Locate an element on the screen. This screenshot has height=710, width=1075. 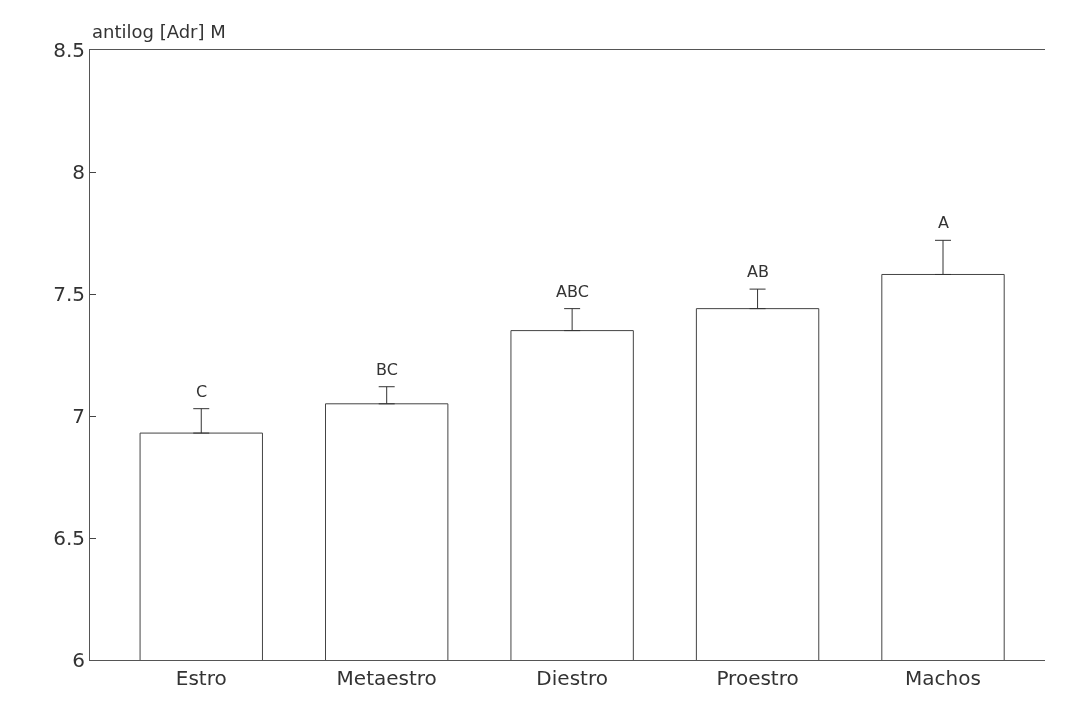
x-tick-label: Metaestro is located at coordinates (386, 678).